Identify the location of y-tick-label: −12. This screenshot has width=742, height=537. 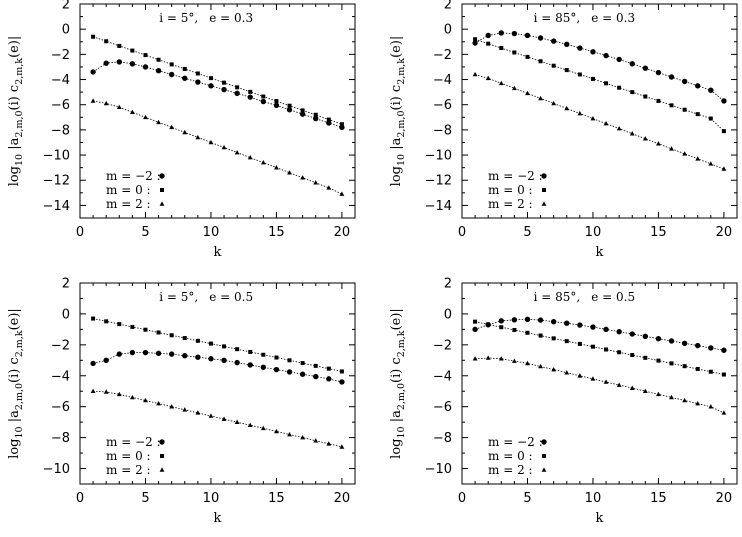
(438, 181).